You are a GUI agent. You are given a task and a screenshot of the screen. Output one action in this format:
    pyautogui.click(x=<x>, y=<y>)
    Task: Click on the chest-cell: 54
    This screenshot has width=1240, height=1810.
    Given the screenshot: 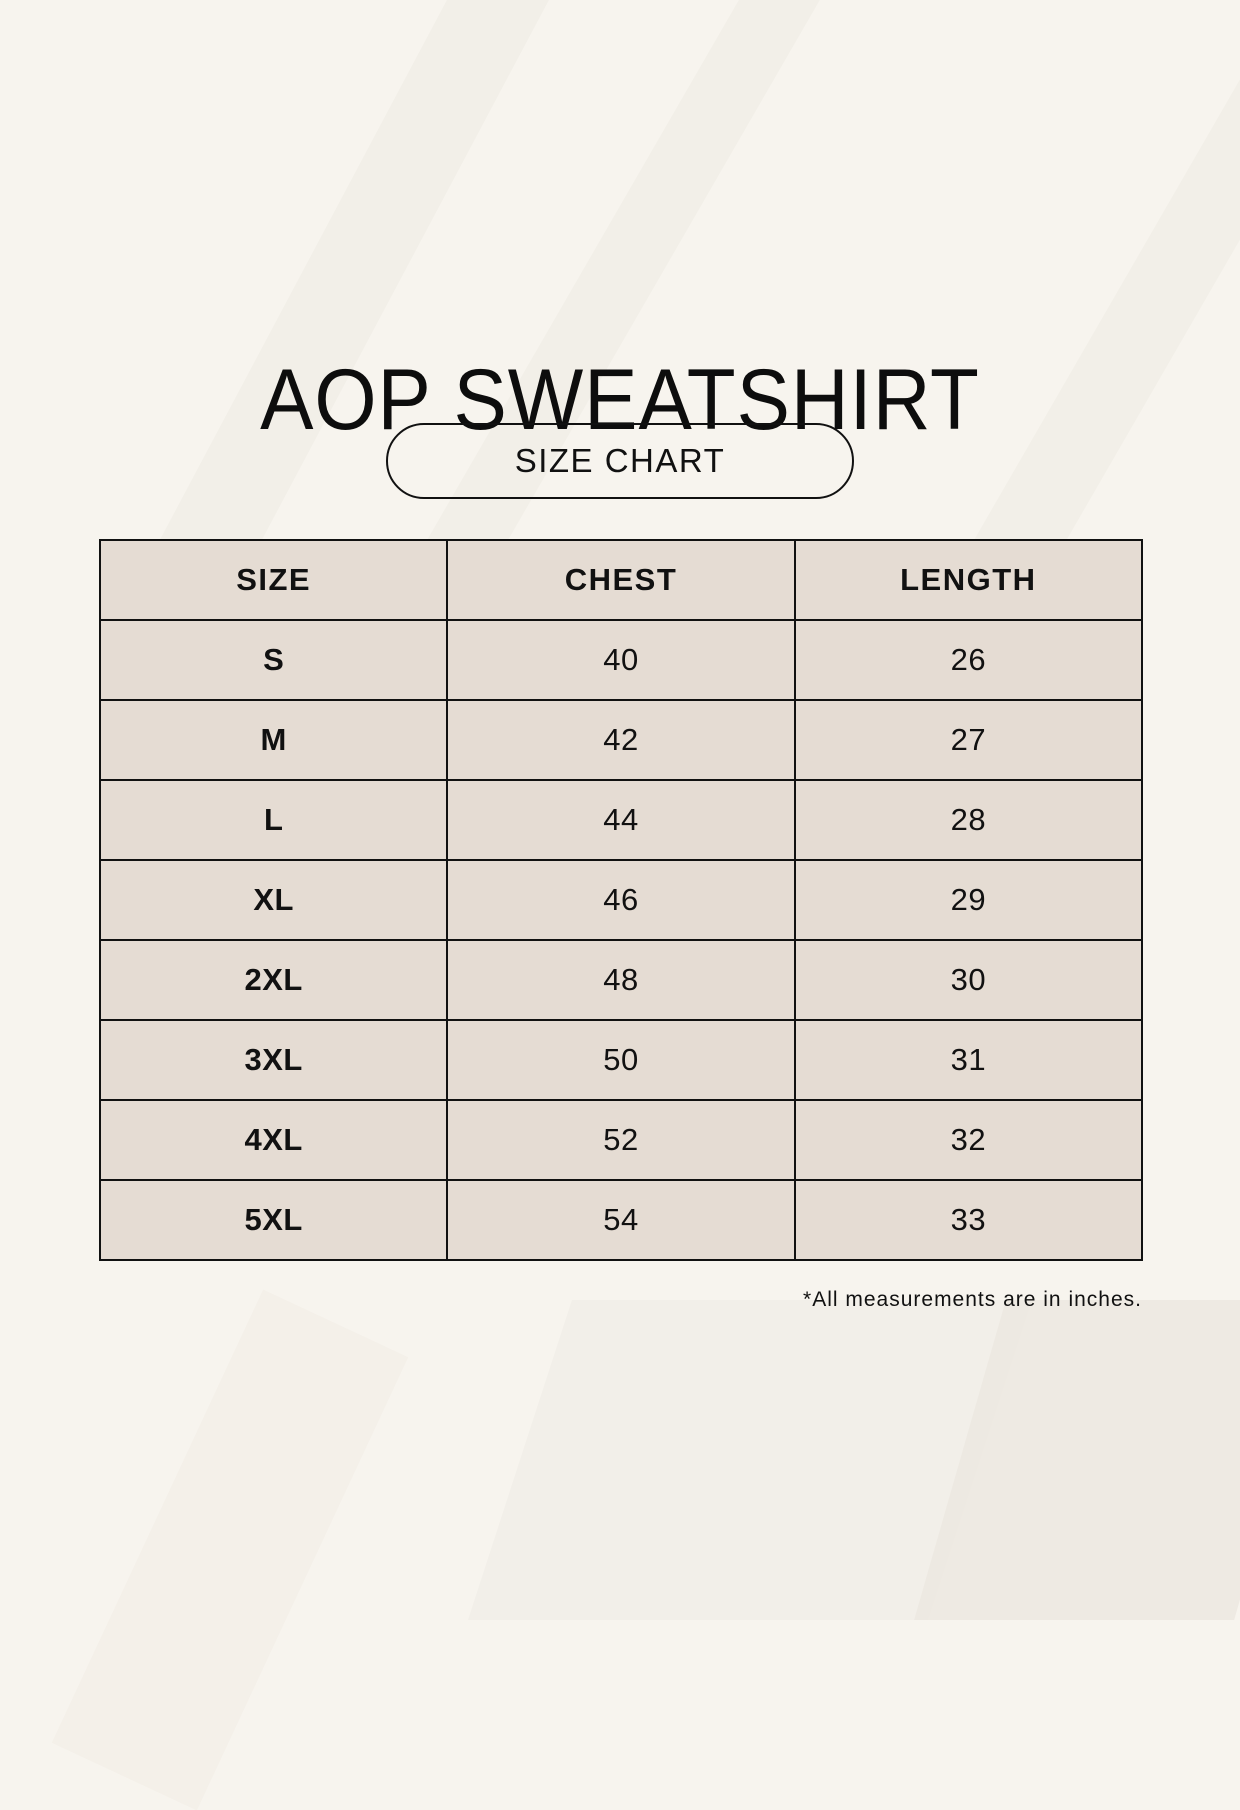 What is the action you would take?
    pyautogui.click(x=621, y=1220)
    